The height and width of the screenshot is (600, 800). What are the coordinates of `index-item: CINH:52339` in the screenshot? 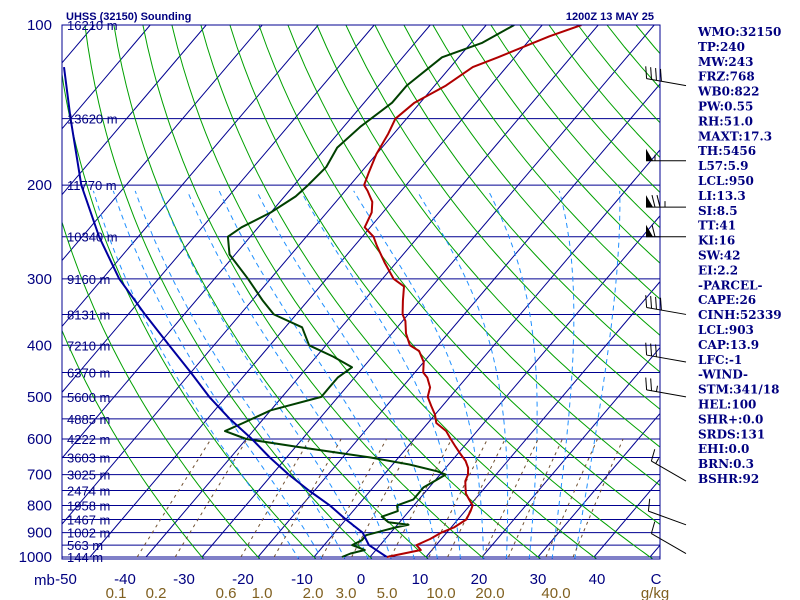 It's located at (740, 315).